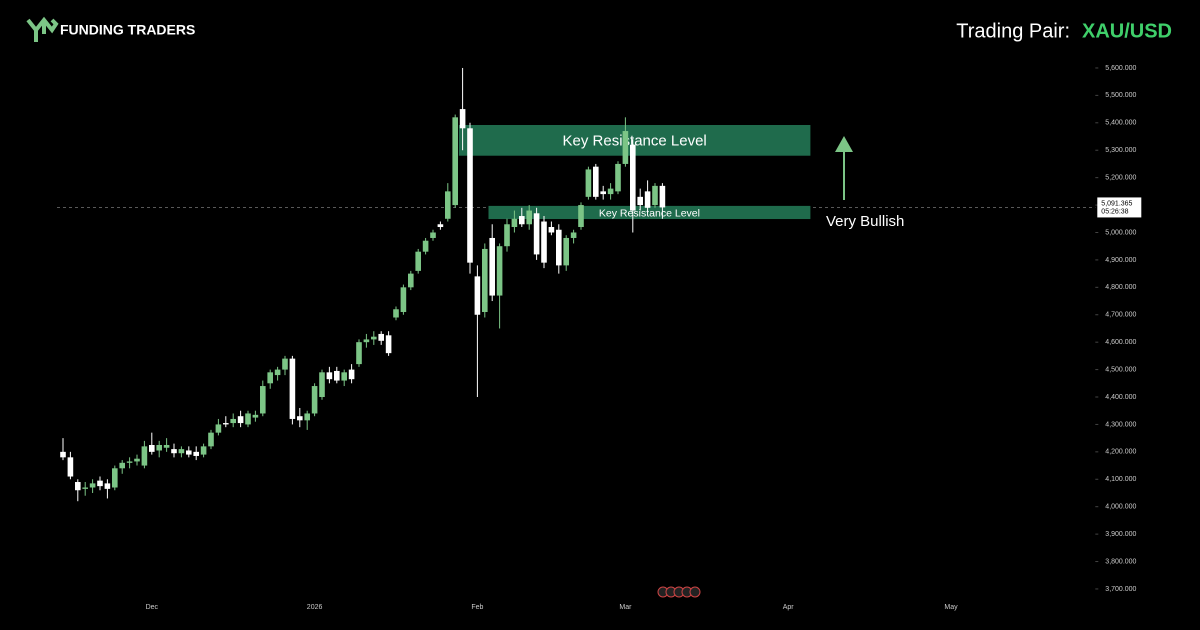  I want to click on last-price-box, so click(1119, 207).